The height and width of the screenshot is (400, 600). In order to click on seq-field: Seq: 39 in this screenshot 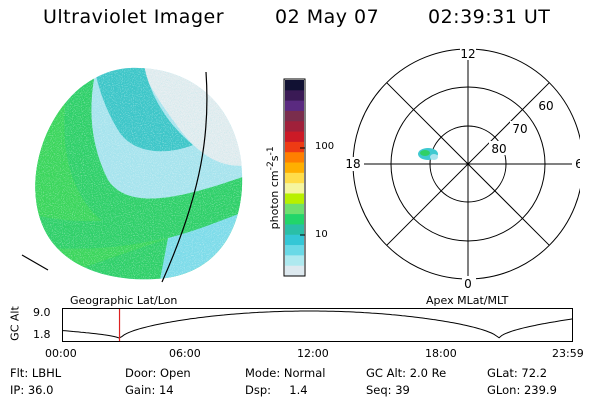, I will do `click(388, 390)`.